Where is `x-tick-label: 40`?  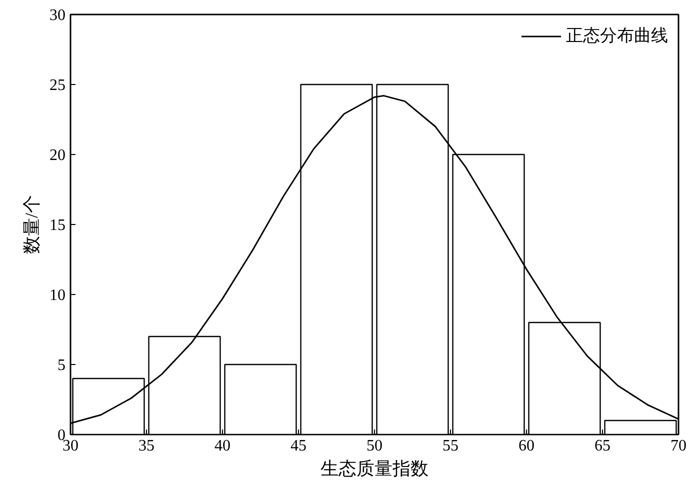
x-tick-label: 40 is located at coordinates (222, 446).